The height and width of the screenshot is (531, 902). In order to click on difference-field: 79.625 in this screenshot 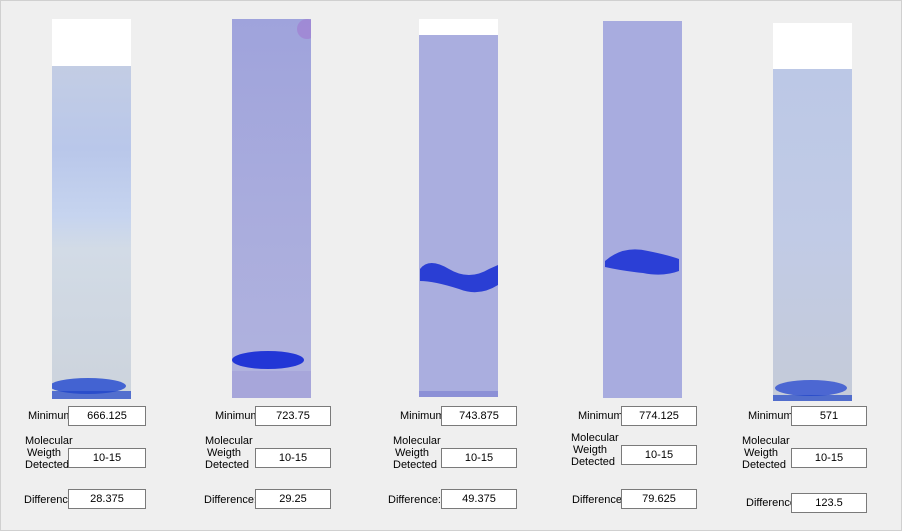, I will do `click(659, 499)`.